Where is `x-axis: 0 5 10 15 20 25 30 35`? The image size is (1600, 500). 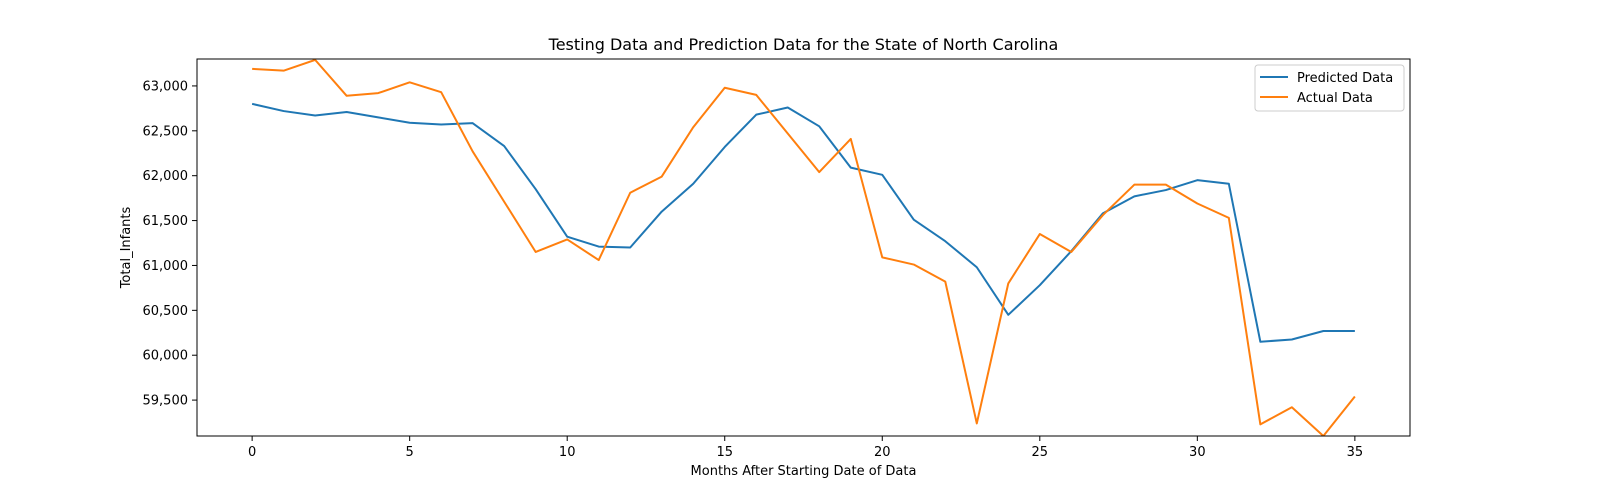
x-axis: 0 5 10 15 20 25 30 35 is located at coordinates (805, 448).